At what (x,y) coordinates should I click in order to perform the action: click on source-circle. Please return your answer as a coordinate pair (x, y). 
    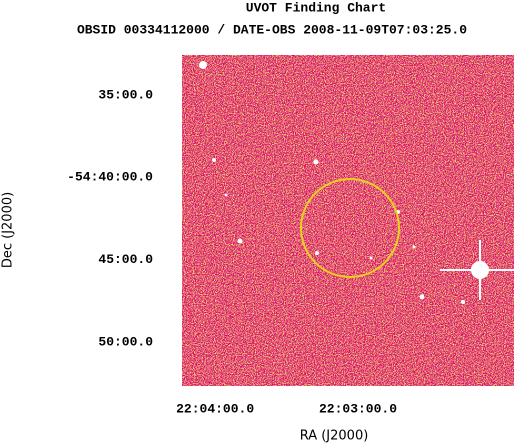
    Looking at the image, I should click on (350, 228).